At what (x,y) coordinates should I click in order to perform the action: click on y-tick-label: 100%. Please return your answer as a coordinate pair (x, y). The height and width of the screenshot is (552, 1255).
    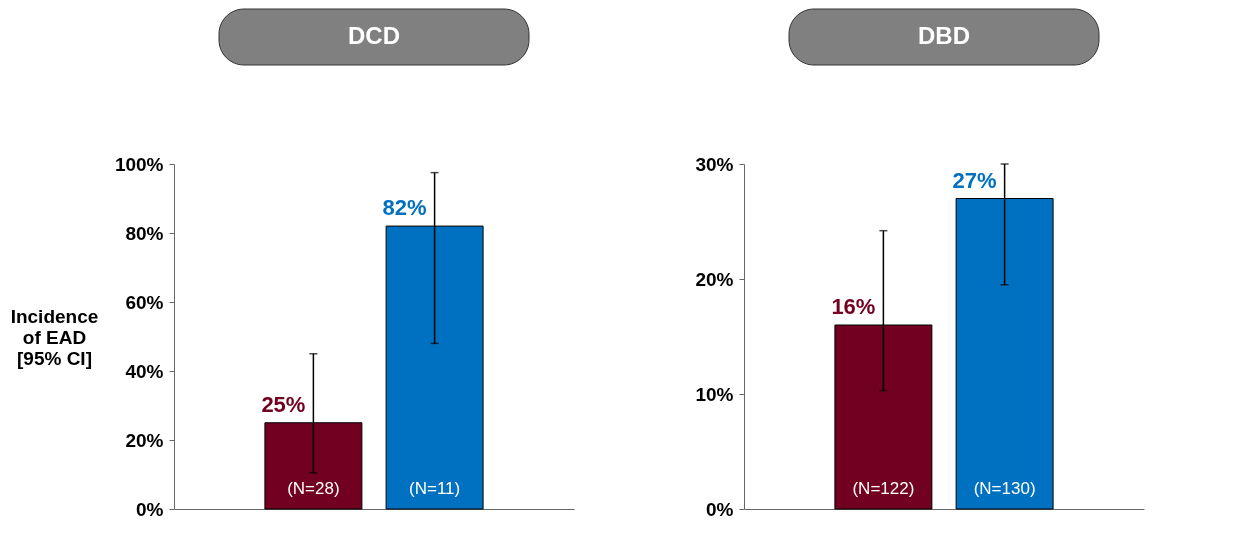
    Looking at the image, I should click on (139, 164).